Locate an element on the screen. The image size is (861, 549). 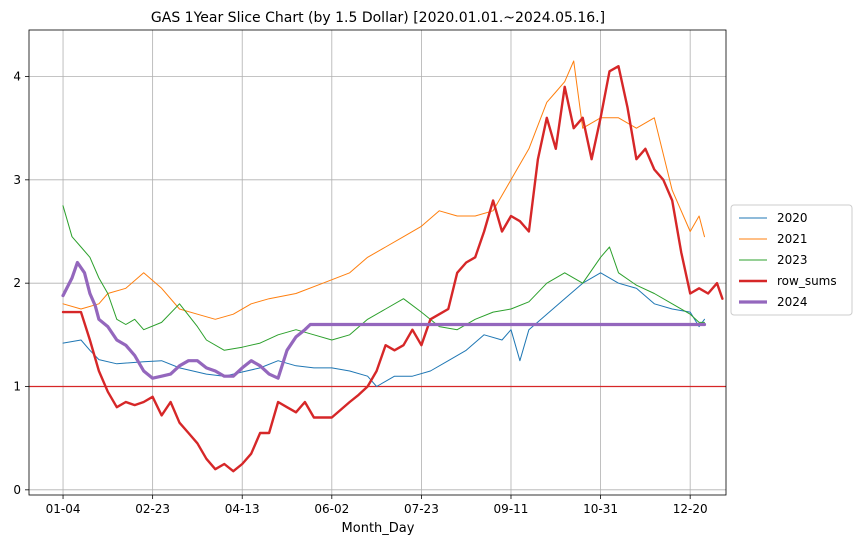
legend: 2020 2021 2023 row_sums 2024 is located at coordinates (791, 260).